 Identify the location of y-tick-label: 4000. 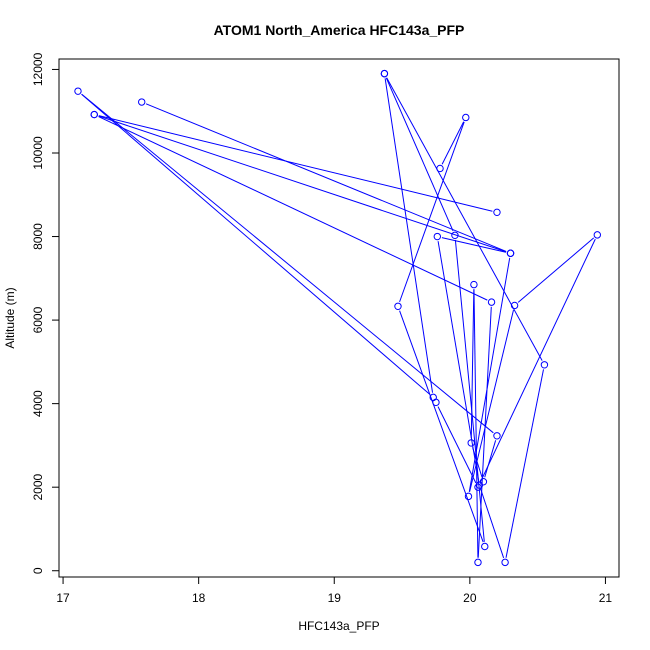
(38, 403).